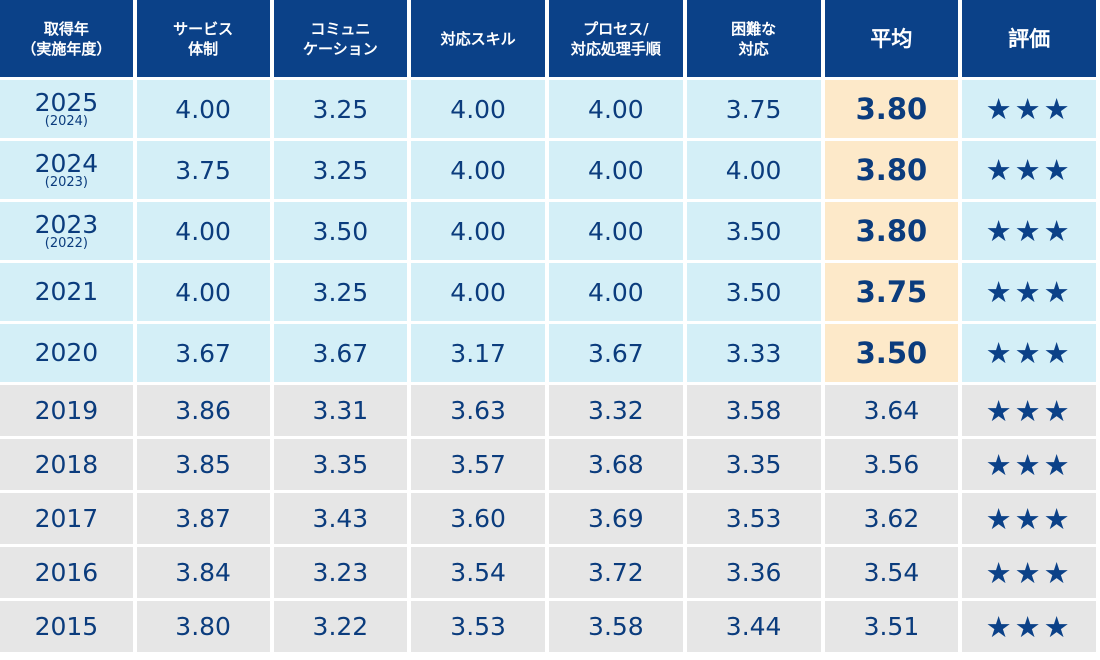  I want to click on year-cell: 2023 (2022), so click(66, 231).